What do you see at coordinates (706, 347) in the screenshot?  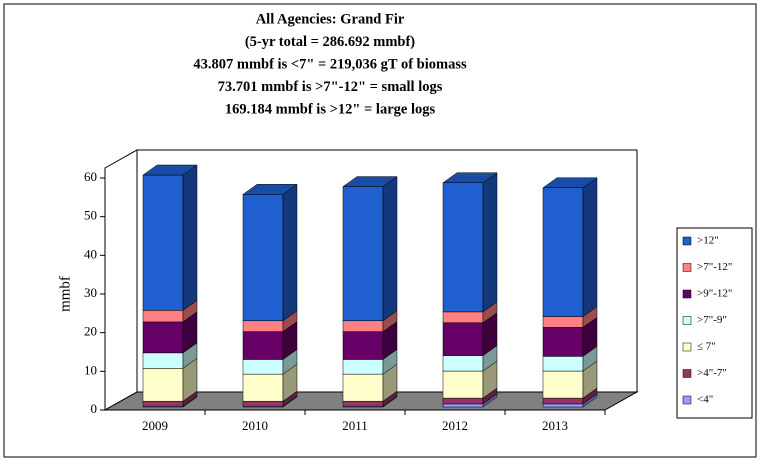 I see `legend-label: ≤ 7"` at bounding box center [706, 347].